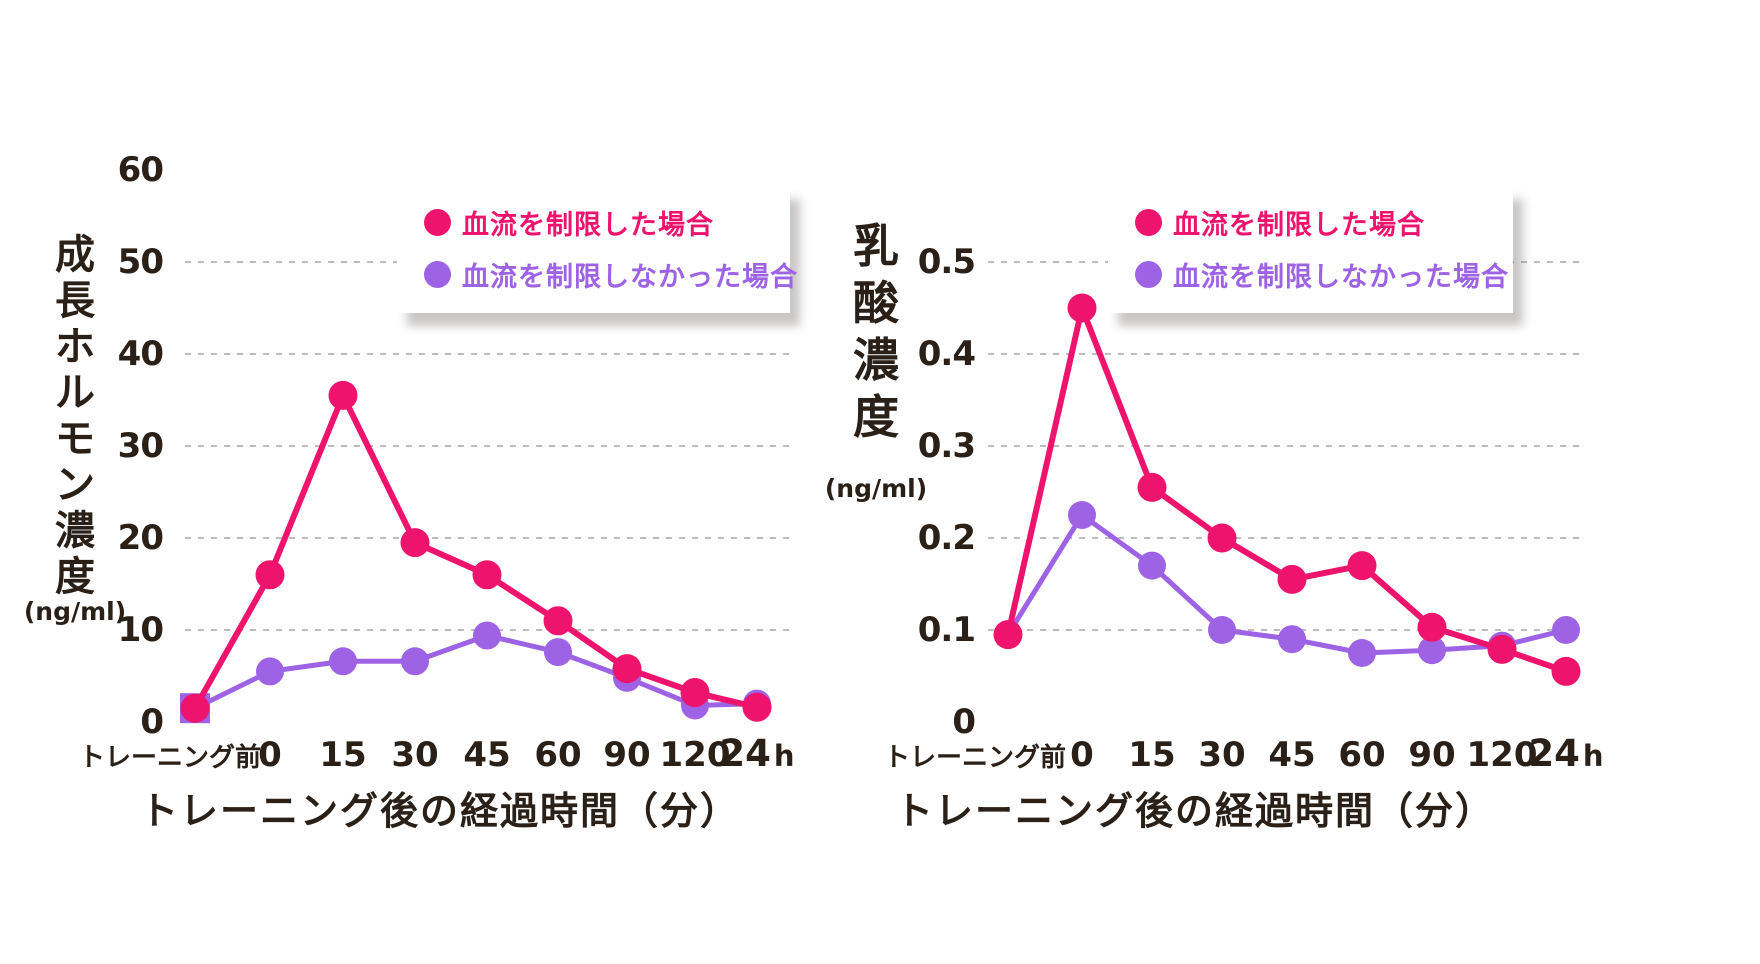 The image size is (1760, 964). What do you see at coordinates (946, 262) in the screenshot?
I see `lactate-y-tick-0.5: 0.5` at bounding box center [946, 262].